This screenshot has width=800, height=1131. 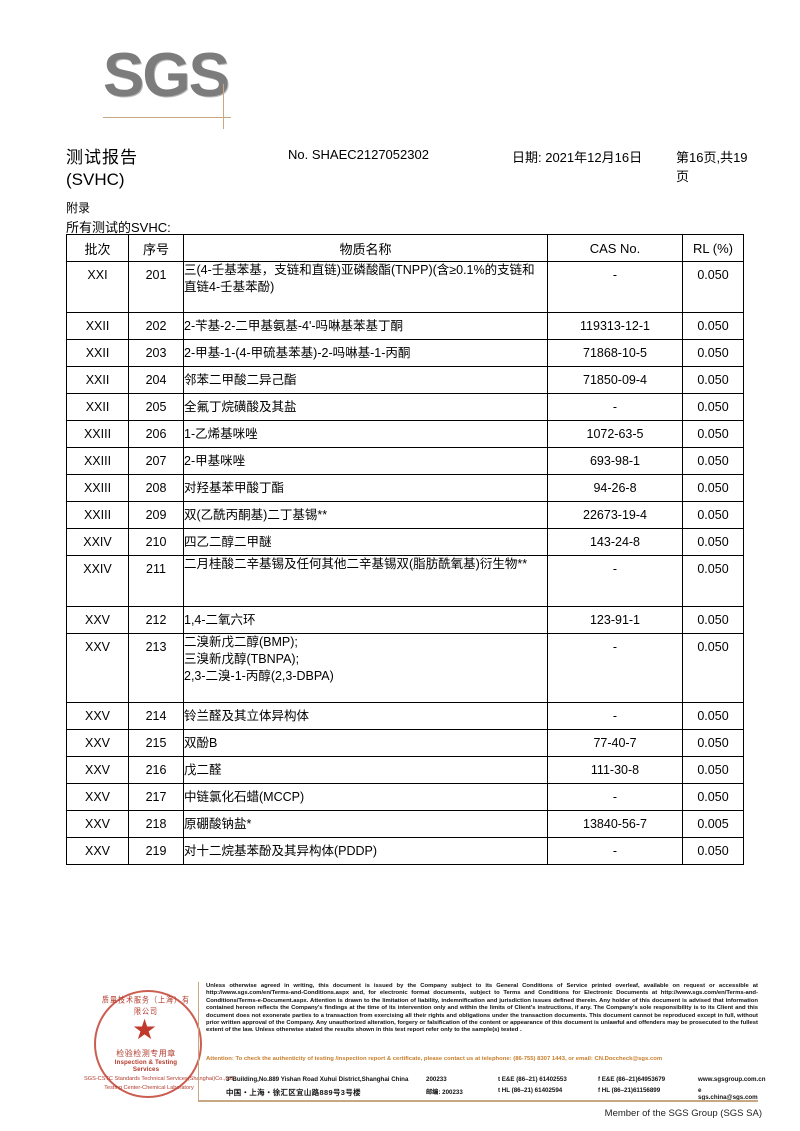 I want to click on cell-substance-name: 中链氯化石蜡(MCCP), so click(x=365, y=797).